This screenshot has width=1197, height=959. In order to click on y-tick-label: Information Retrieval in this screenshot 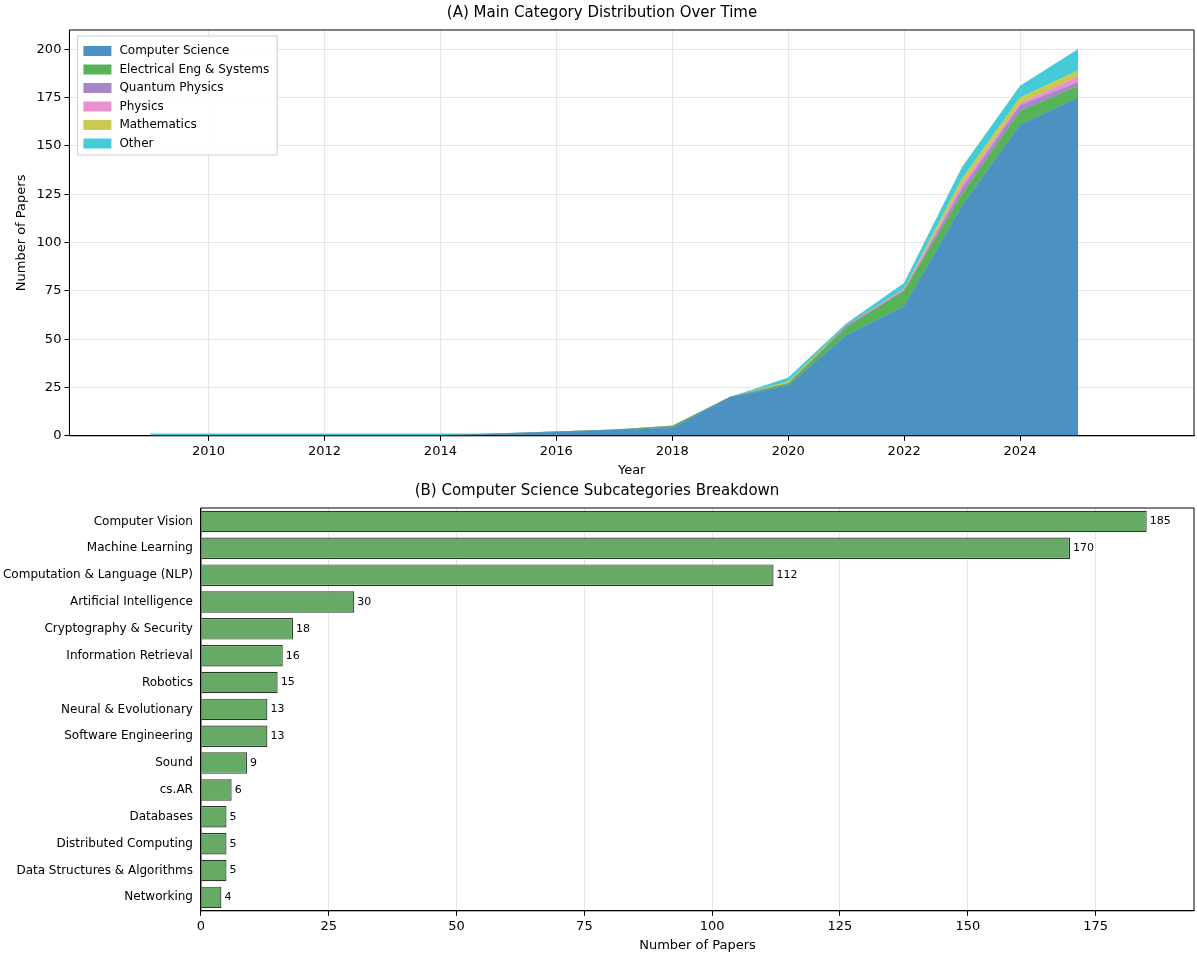, I will do `click(129, 654)`.